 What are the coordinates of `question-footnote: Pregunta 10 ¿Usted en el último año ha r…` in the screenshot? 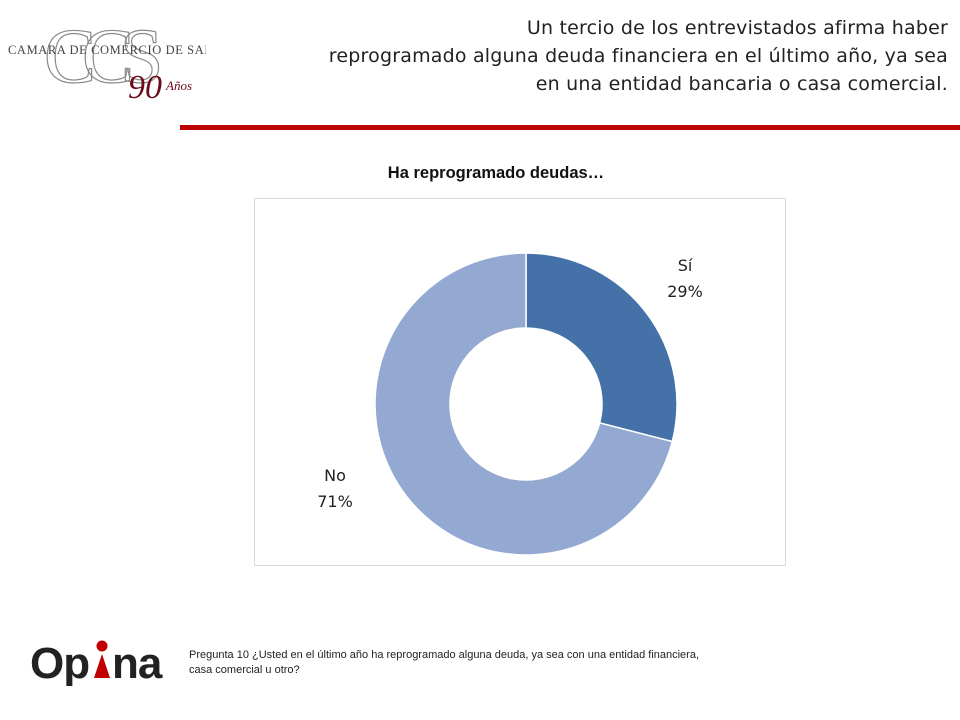 It's located at (509, 663).